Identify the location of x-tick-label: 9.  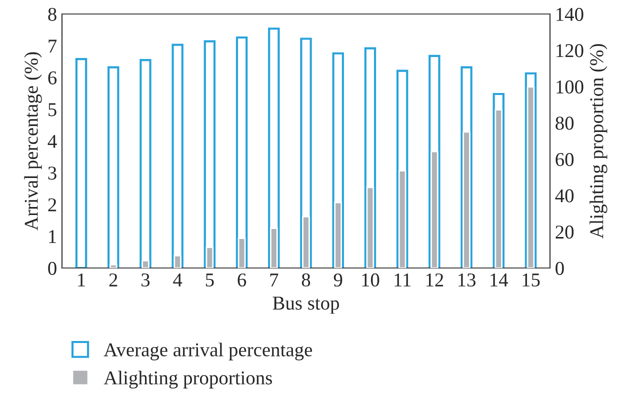
(338, 280).